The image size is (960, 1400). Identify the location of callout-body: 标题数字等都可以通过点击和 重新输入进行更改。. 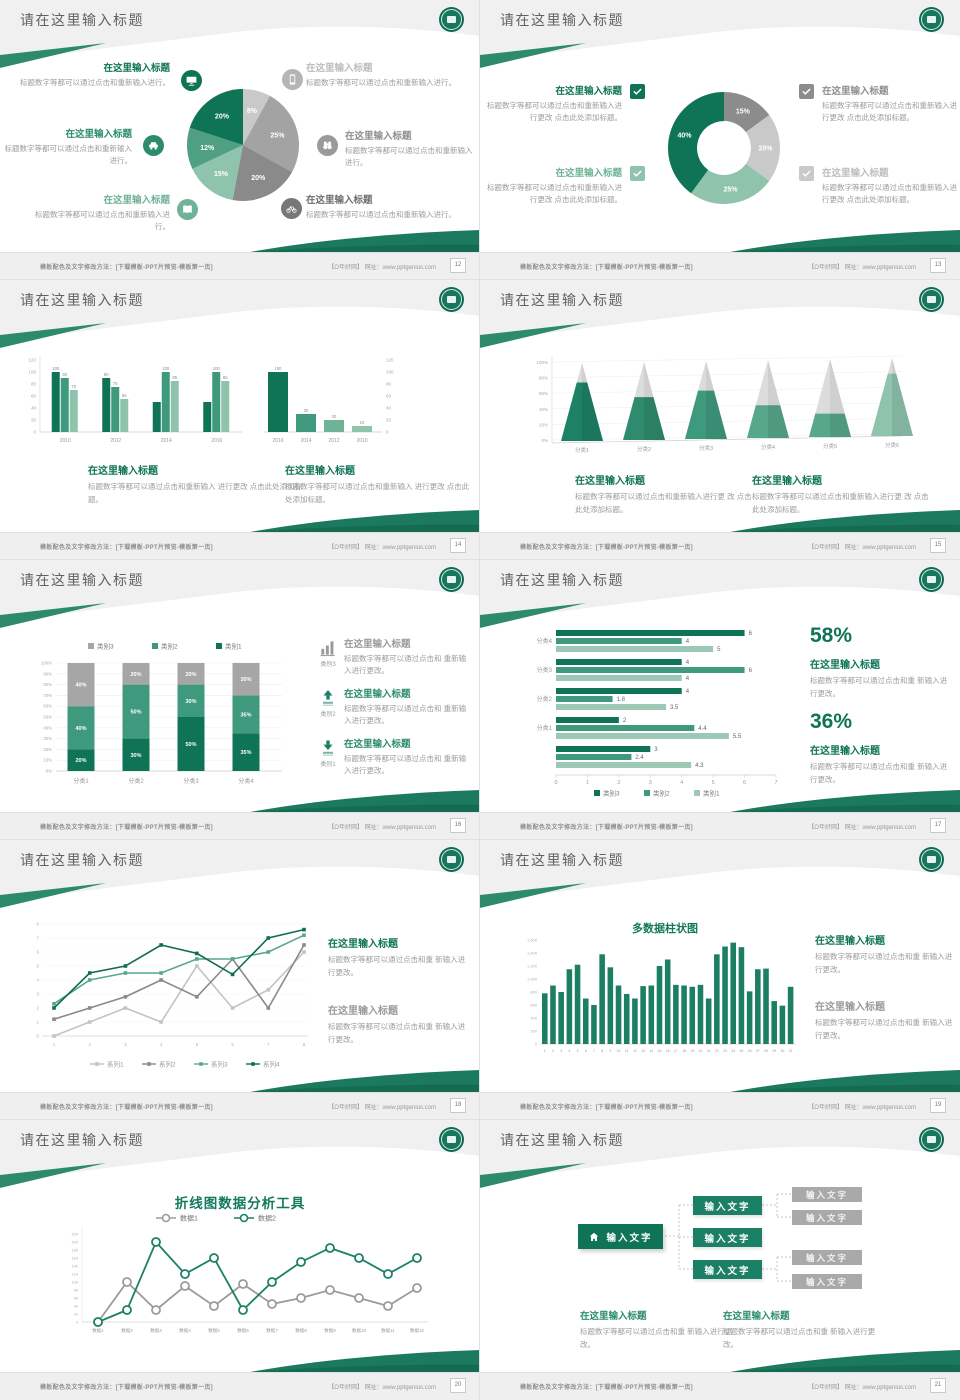
(405, 664).